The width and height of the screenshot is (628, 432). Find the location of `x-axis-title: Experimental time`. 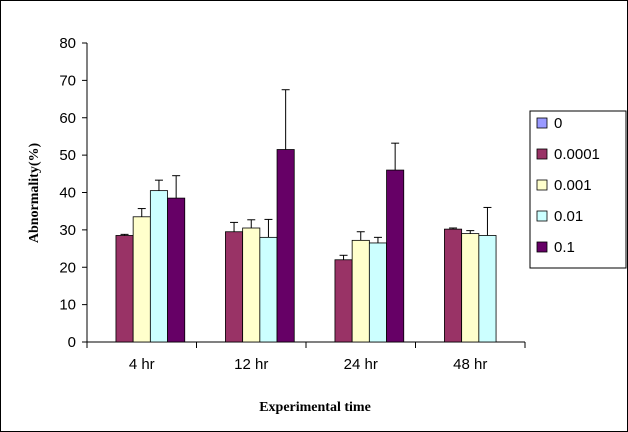

x-axis-title: Experimental time is located at coordinates (315, 407).